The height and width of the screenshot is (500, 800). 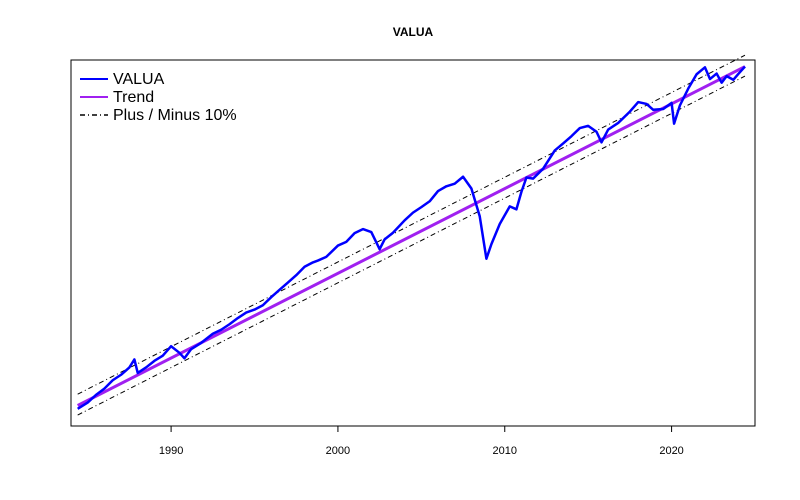 What do you see at coordinates (338, 451) in the screenshot?
I see `x-tick-label: 2000` at bounding box center [338, 451].